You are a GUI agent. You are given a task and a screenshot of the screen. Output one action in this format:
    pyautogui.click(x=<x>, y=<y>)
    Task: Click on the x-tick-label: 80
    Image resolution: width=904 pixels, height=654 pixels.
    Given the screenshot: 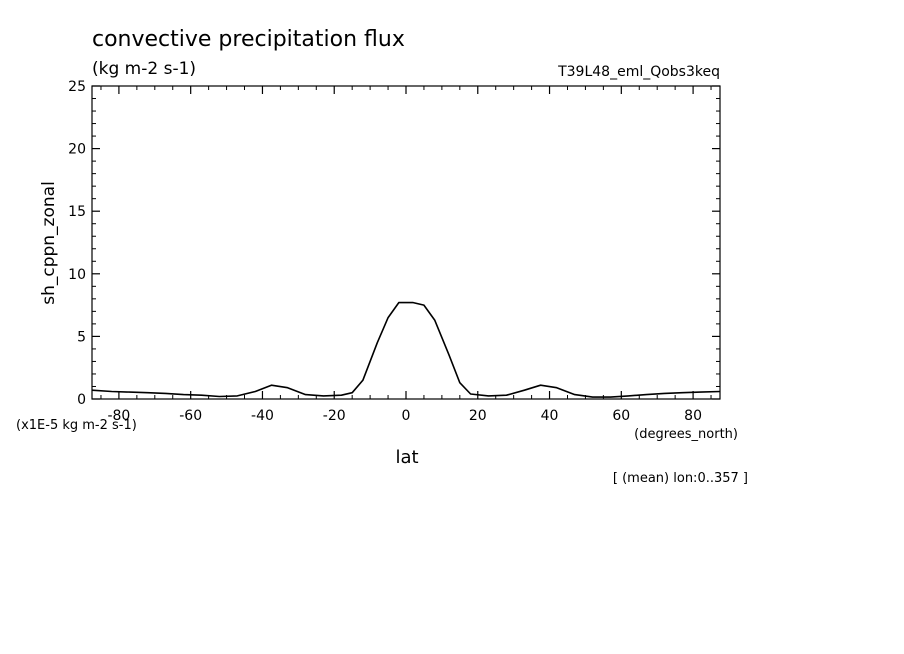 What is the action you would take?
    pyautogui.click(x=693, y=416)
    